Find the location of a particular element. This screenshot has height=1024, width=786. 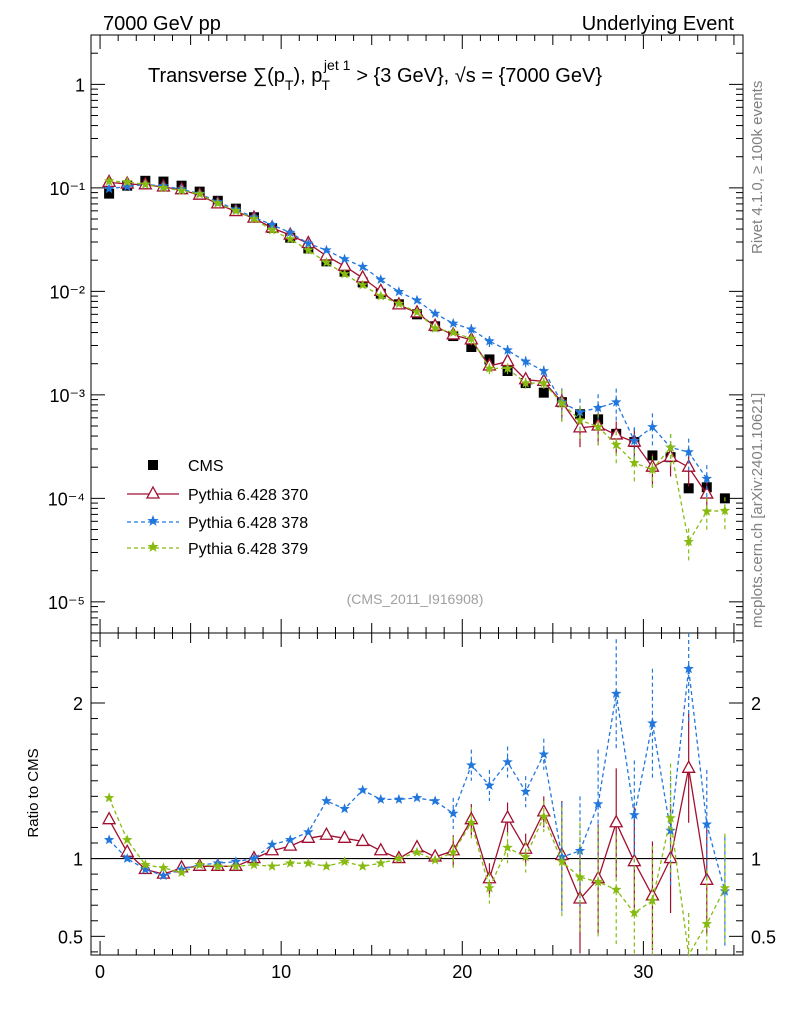

ratio-y-tick-label: 2 is located at coordinates (78, 704).